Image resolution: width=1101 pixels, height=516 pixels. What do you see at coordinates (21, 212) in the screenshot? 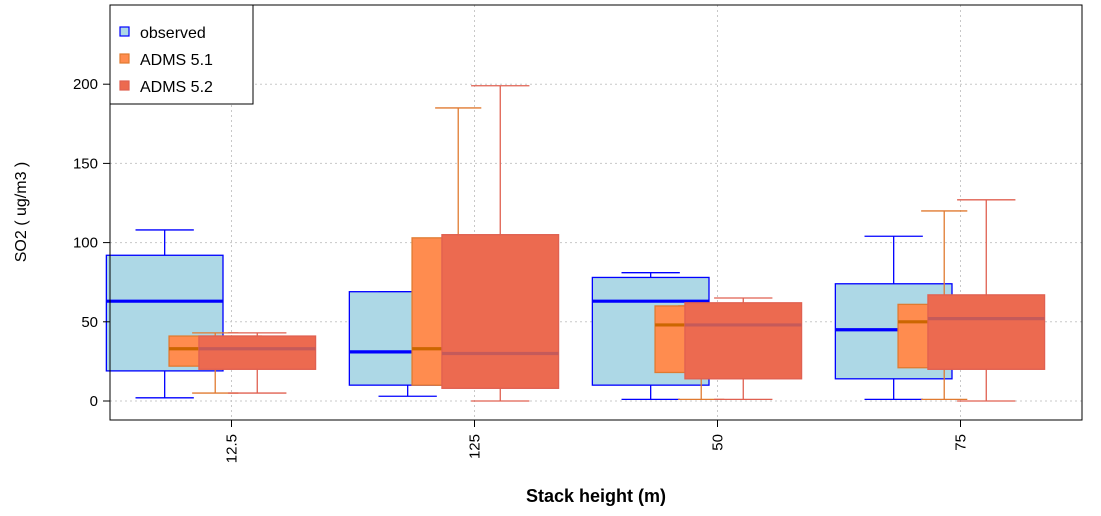
I see `y-axis-title: SO2 ( ug/m3 )` at bounding box center [21, 212].